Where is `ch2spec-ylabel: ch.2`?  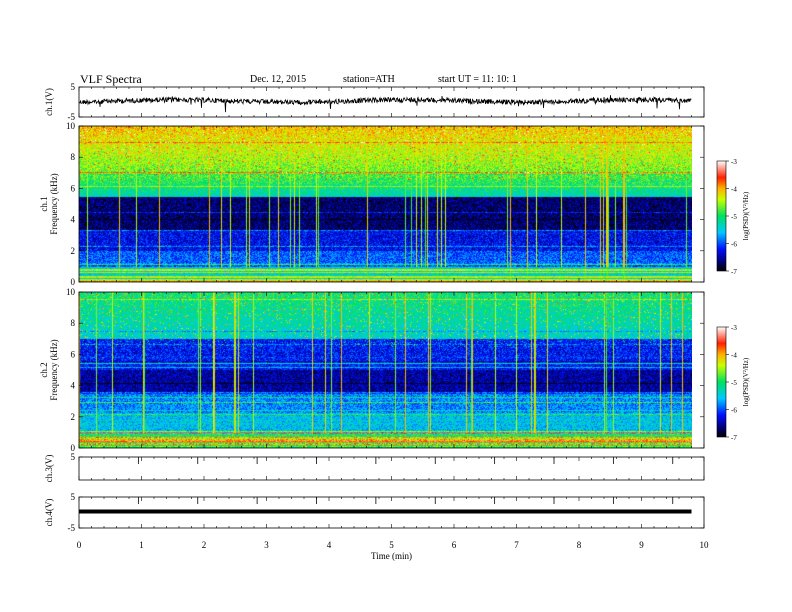 ch2spec-ylabel: ch.2 is located at coordinates (44, 369).